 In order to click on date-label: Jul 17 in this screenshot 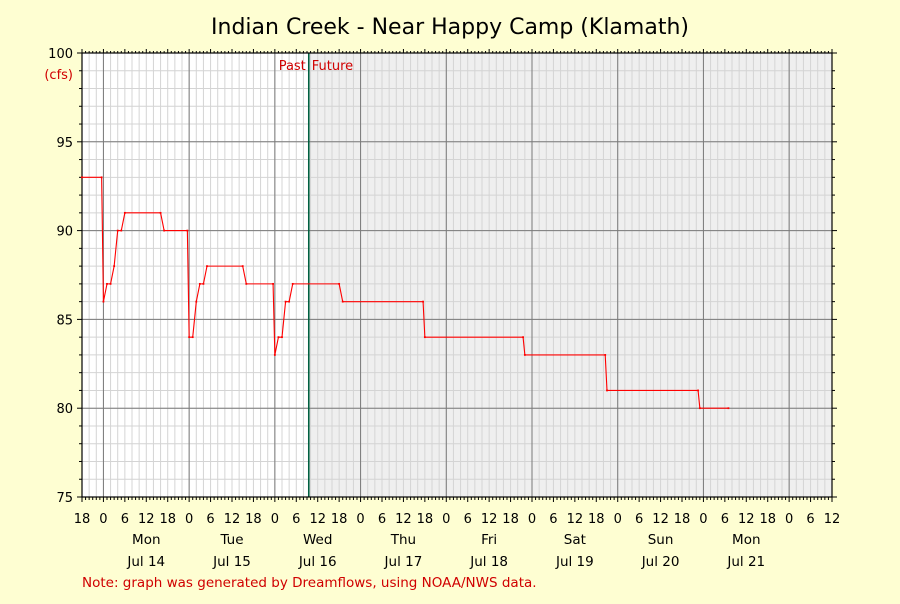, I will do `click(403, 562)`.